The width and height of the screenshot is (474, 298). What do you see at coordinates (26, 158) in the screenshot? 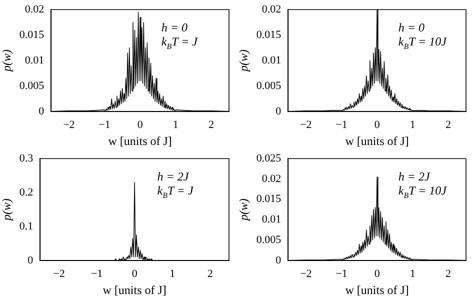
I see `y-tick-label: 0.3` at bounding box center [26, 158].